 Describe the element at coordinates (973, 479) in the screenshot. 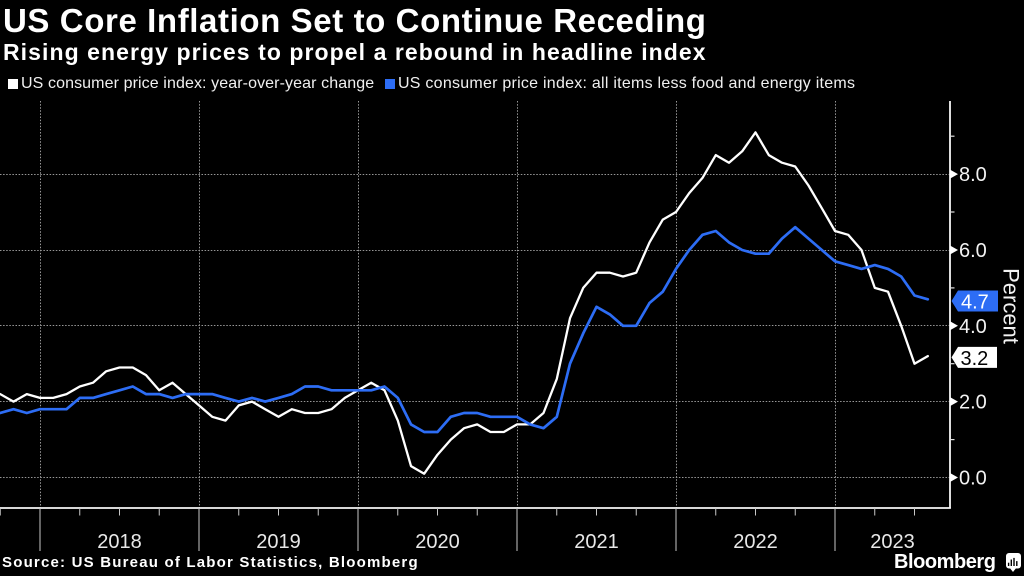

I see `svg-text: 0.0` at that location.